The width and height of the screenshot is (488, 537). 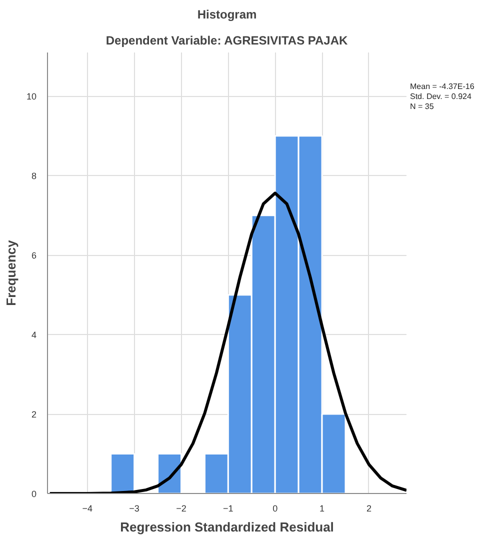 I want to click on text: Mean = -4.37E-16, so click(x=442, y=86).